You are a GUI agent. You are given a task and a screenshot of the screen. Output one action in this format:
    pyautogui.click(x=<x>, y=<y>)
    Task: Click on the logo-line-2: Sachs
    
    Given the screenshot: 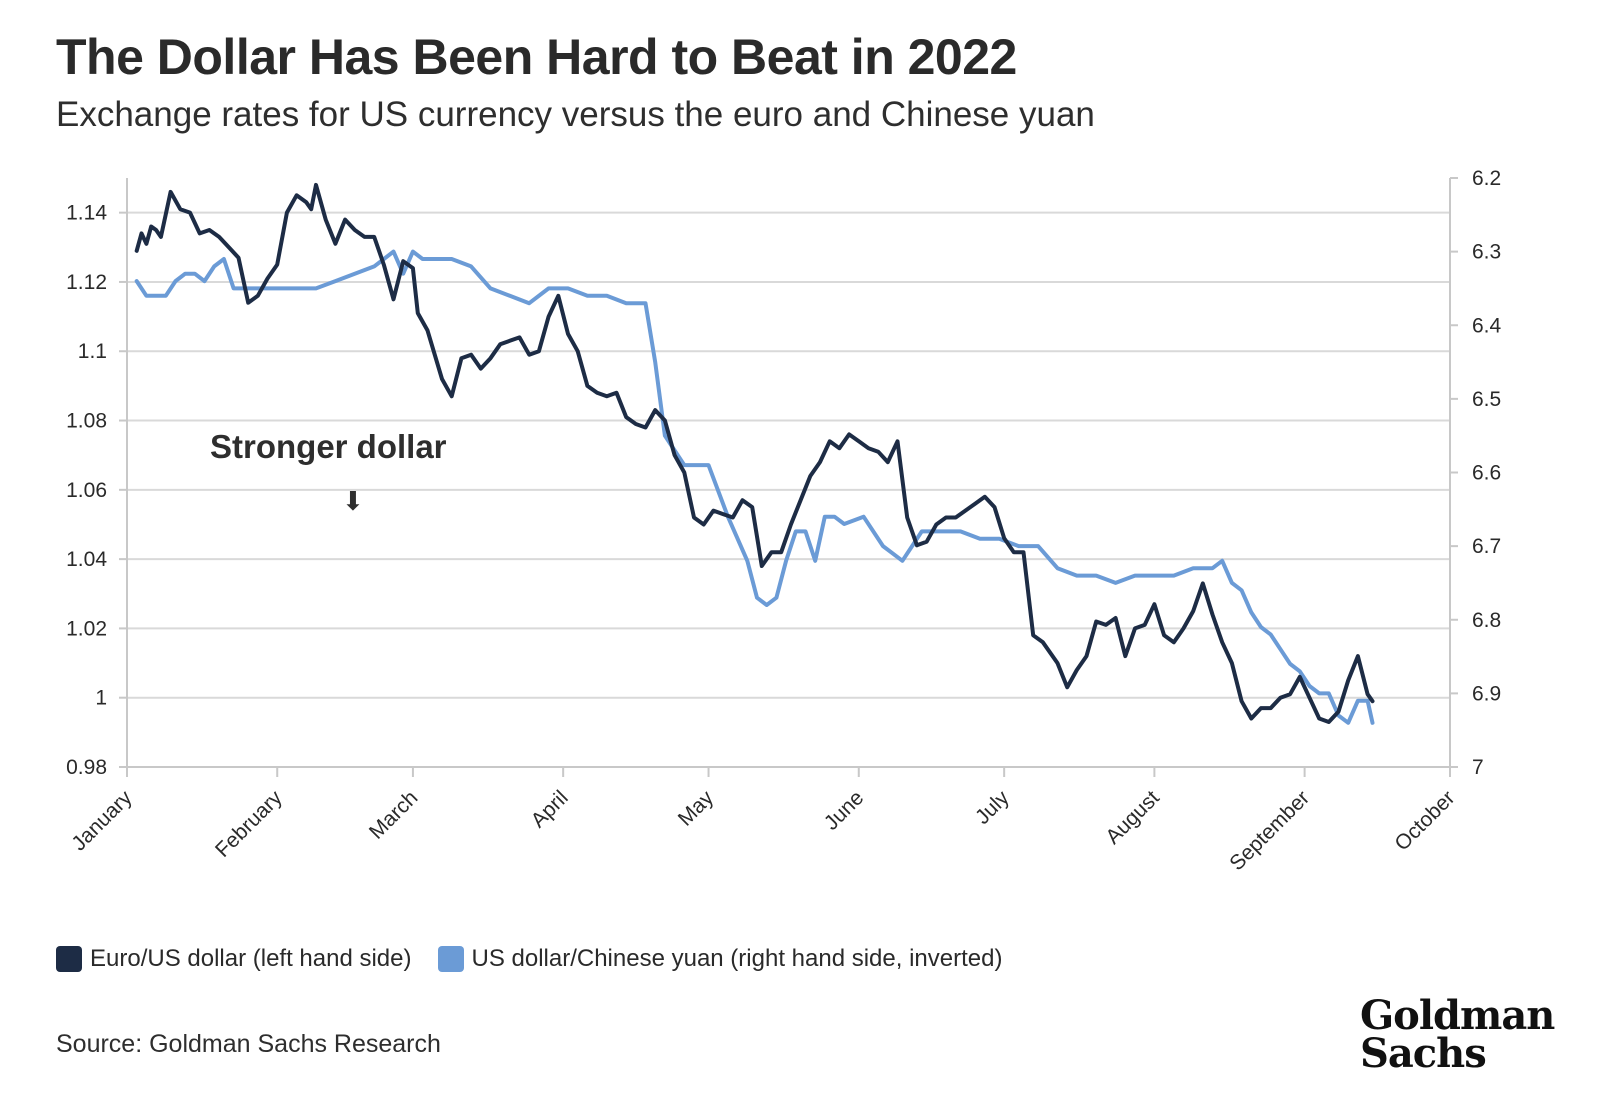 What is the action you would take?
    pyautogui.click(x=1423, y=1053)
    